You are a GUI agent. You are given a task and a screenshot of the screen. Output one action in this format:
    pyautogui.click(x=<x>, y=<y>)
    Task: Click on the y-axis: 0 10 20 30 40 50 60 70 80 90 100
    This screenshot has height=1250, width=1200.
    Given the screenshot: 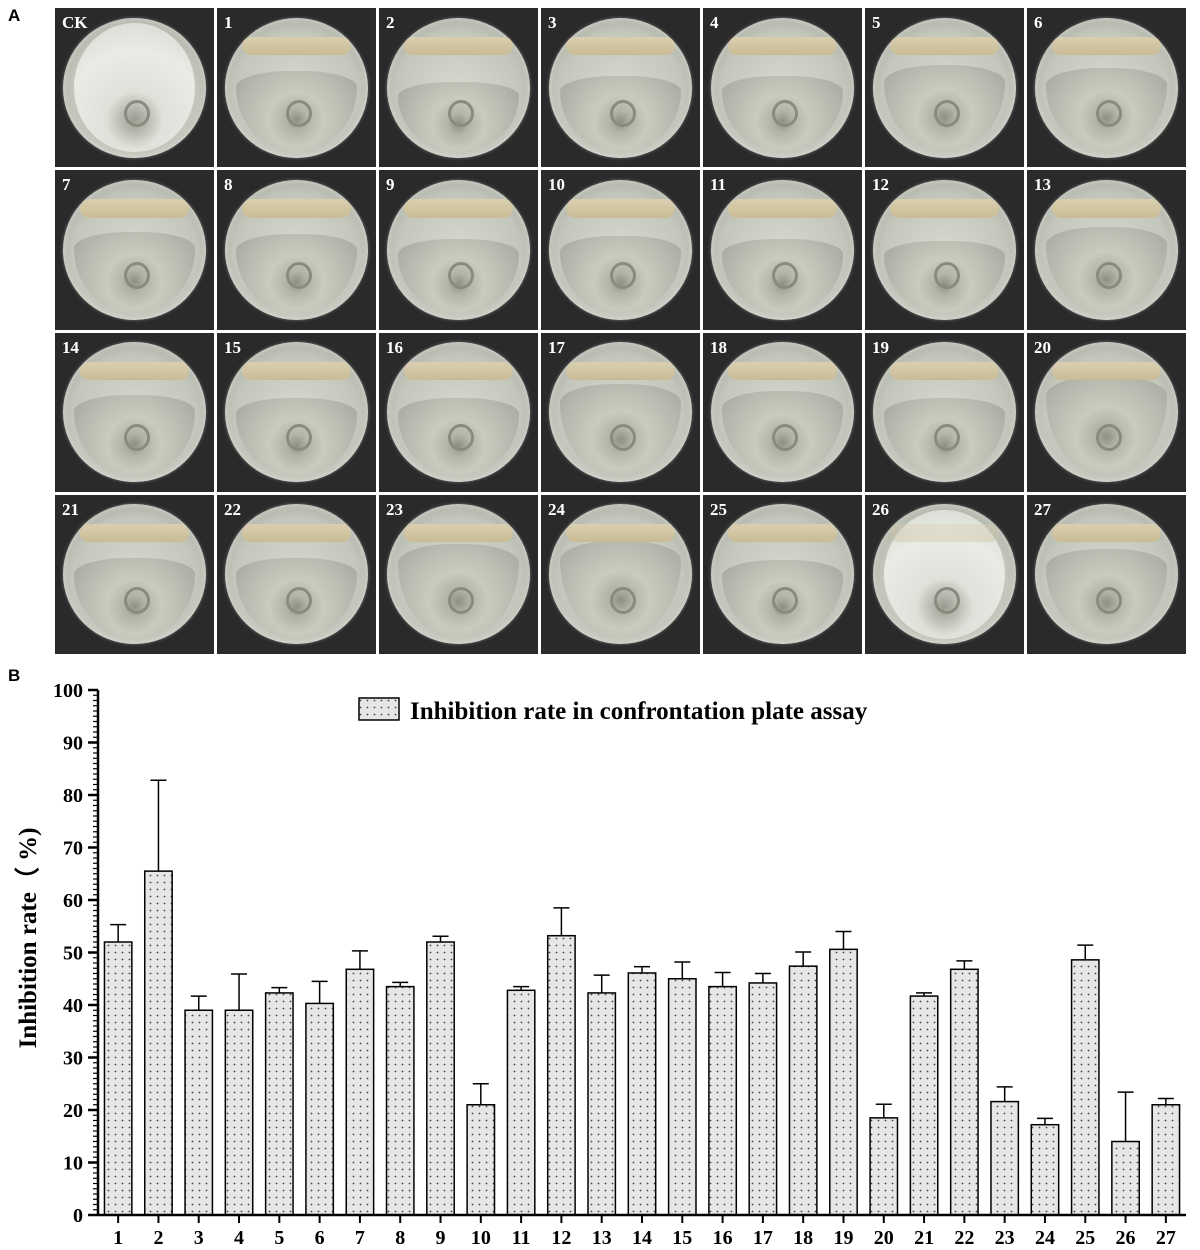 What is the action you would take?
    pyautogui.click(x=76, y=953)
    